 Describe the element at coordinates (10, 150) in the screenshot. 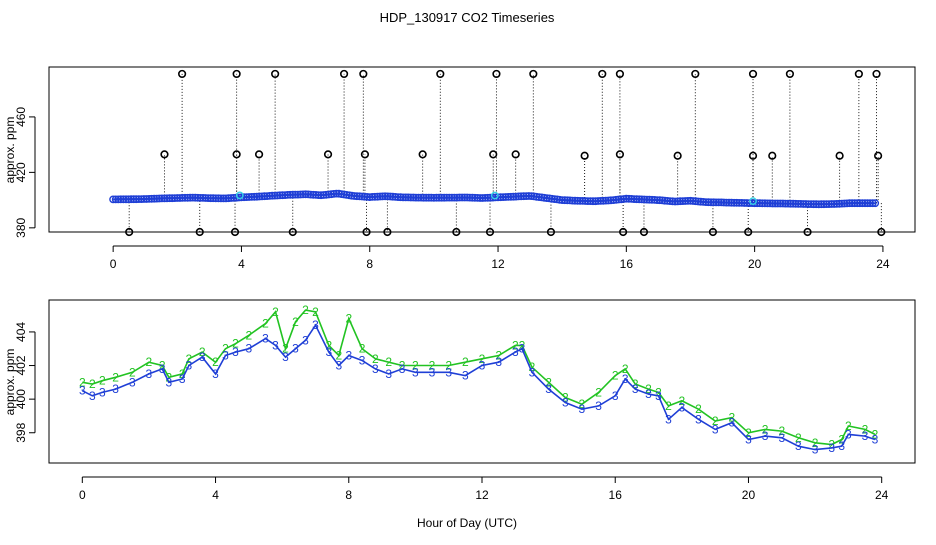

I see `top-y-axis-label: approx. ppm` at that location.